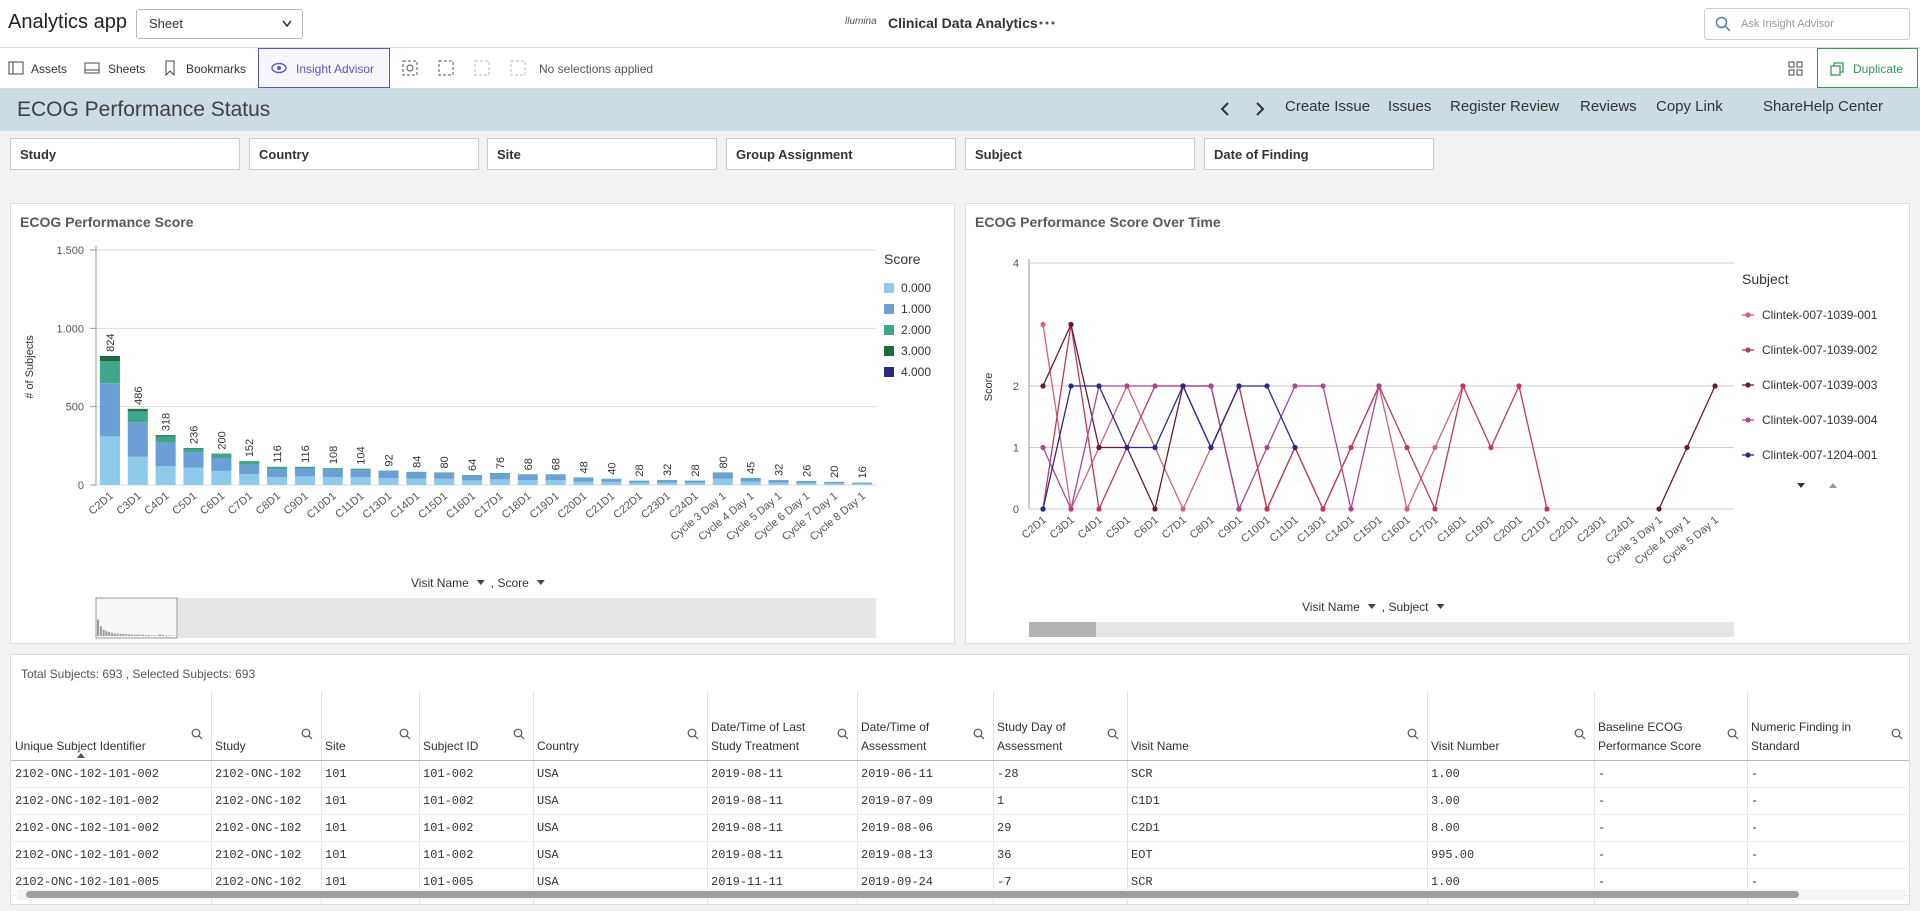 Image resolution: width=1920 pixels, height=911 pixels. What do you see at coordinates (841, 154) in the screenshot?
I see `filter-box: Group Assignment` at bounding box center [841, 154].